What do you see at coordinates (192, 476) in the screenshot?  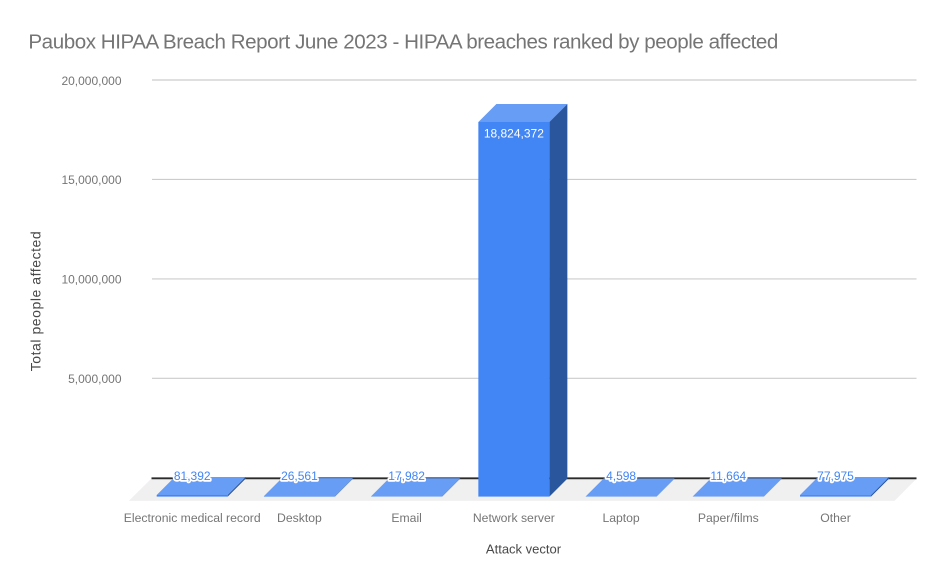 I see `svg-text: 81,392` at bounding box center [192, 476].